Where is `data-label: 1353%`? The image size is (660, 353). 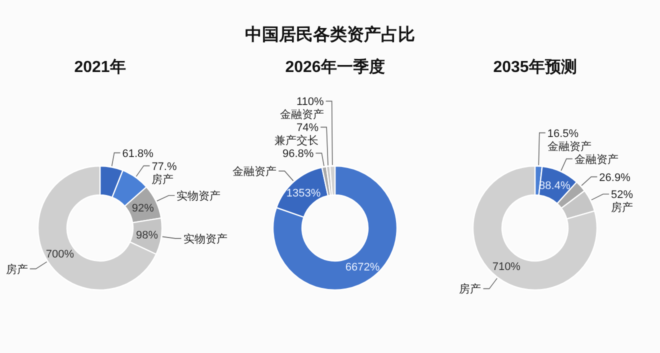
data-label: 1353% is located at coordinates (303, 193).